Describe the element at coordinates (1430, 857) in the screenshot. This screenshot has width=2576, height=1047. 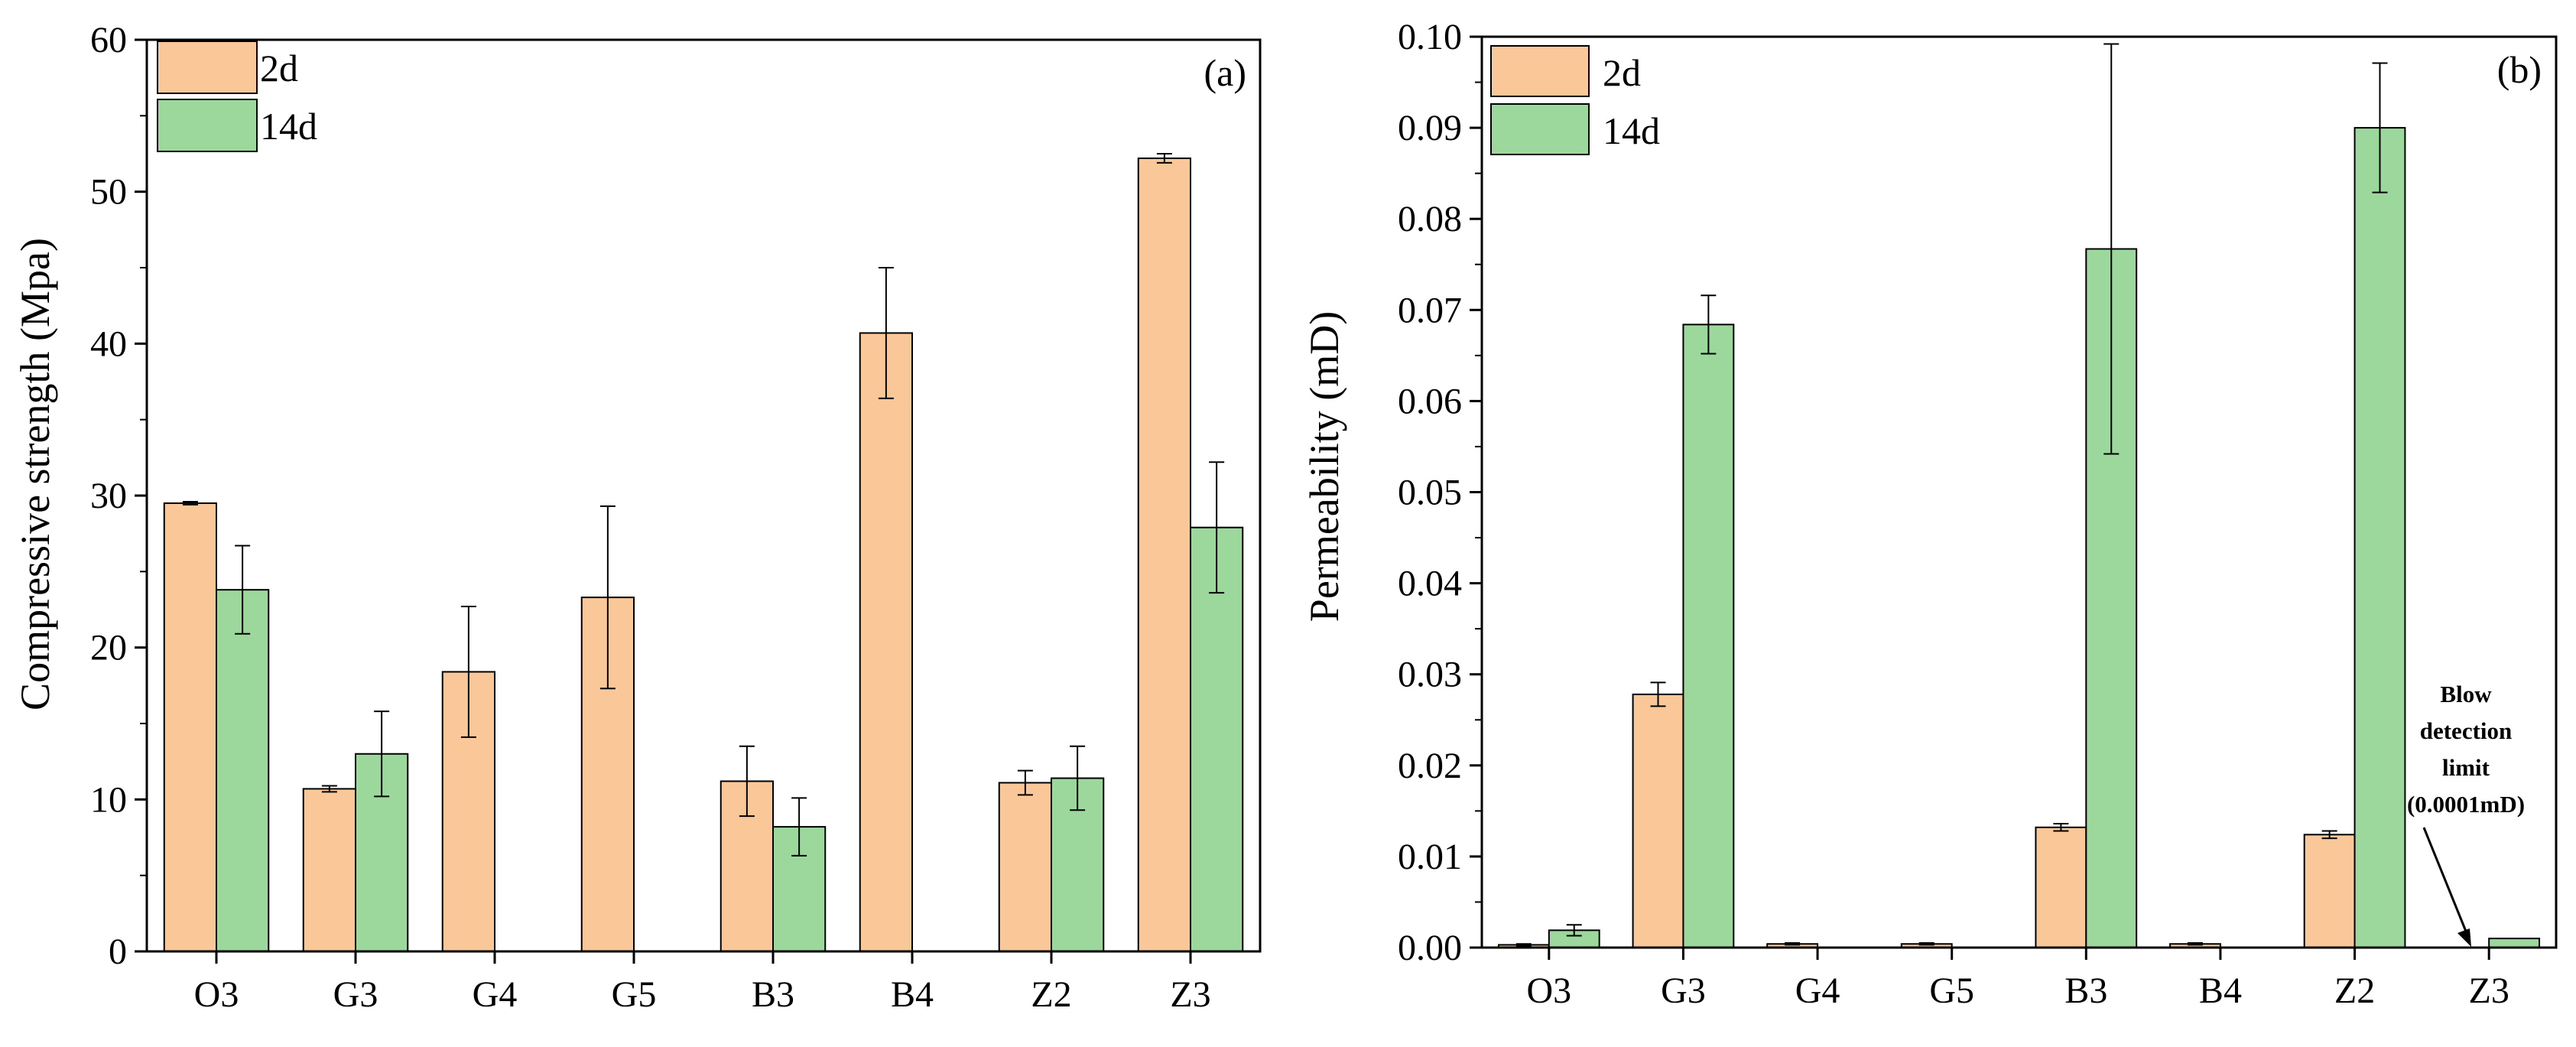
I see `y-tick-label: 0.01` at that location.